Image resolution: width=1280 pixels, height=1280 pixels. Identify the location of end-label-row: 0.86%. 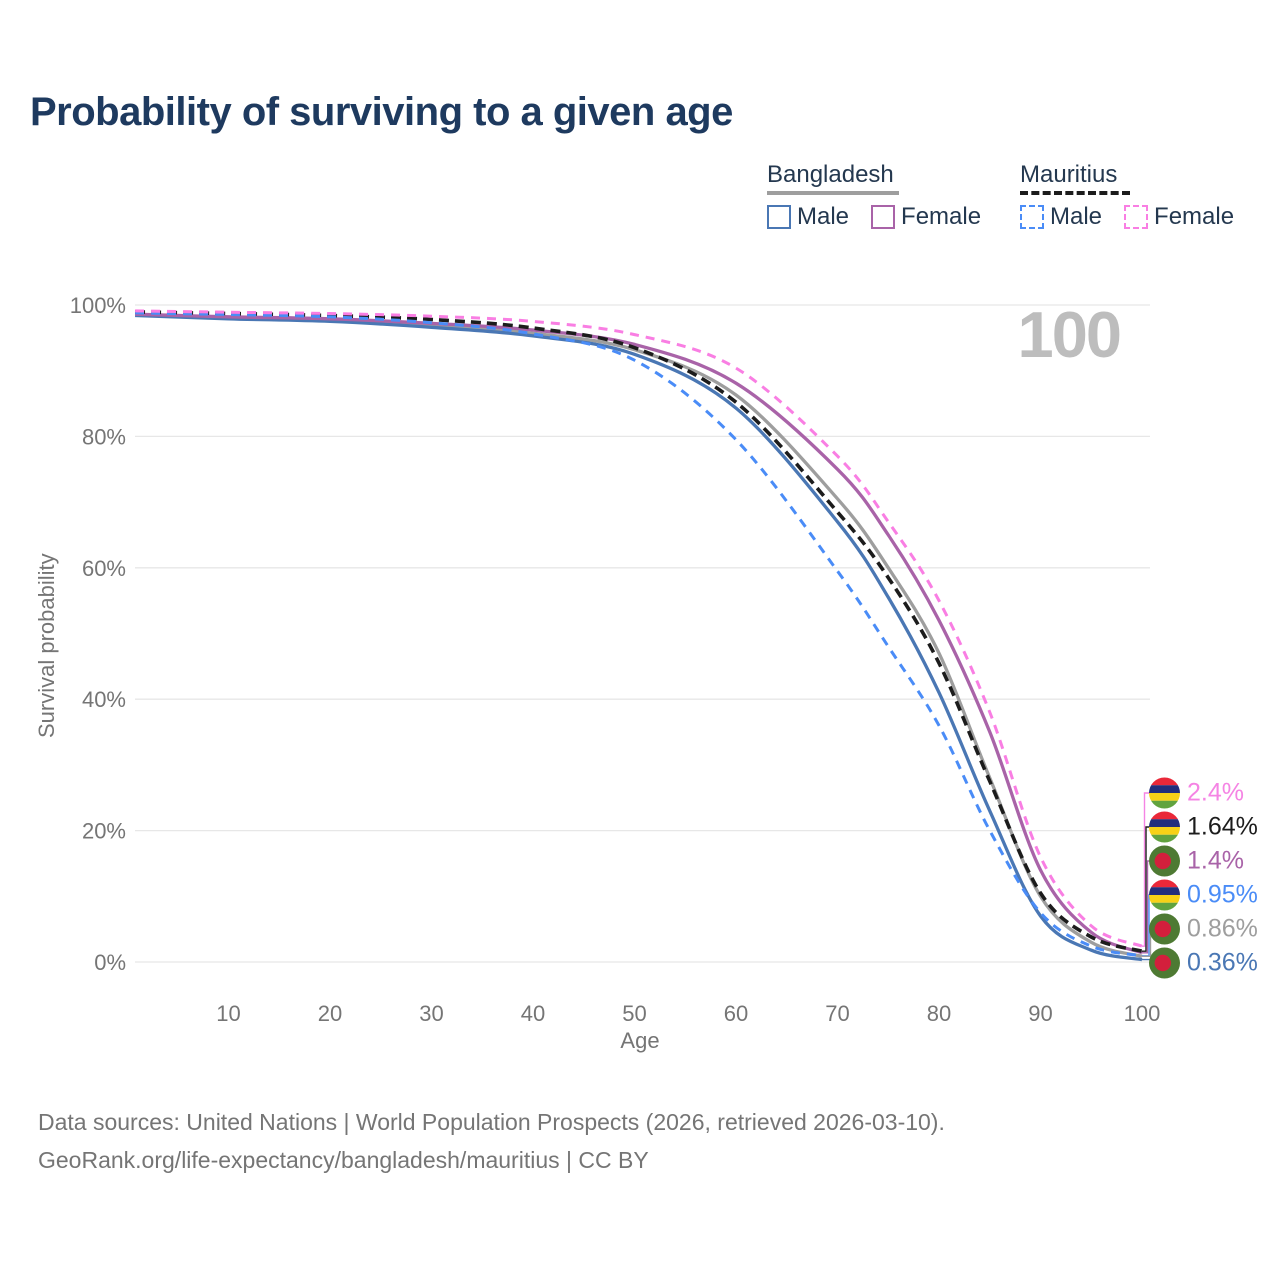
(1203, 929).